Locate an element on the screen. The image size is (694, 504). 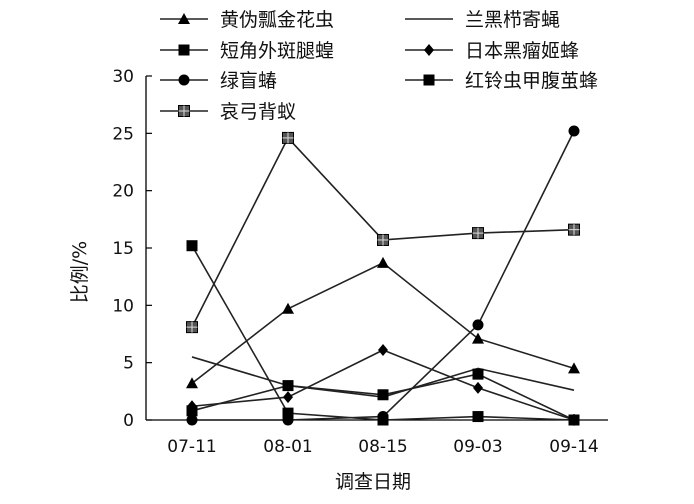
y-axis-label: 比例/% is located at coordinates (80, 272).